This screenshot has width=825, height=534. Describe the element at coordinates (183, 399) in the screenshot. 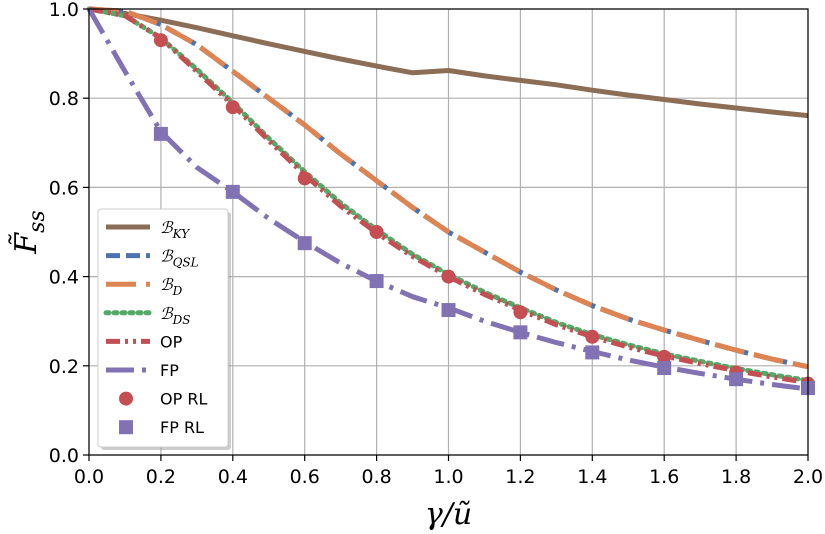

I see `legend-label: OP RL` at that location.